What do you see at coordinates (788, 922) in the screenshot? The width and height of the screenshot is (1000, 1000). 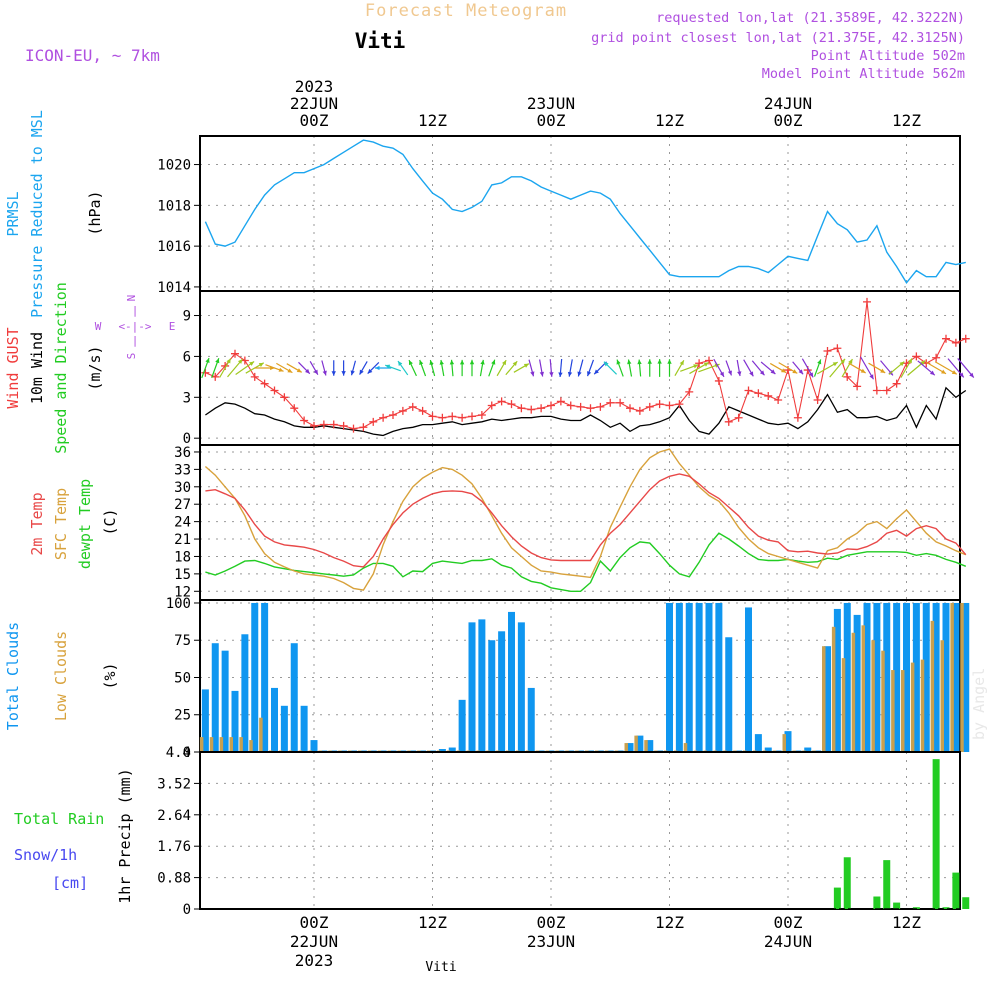 I see `bottom-time-label: 00Z` at bounding box center [788, 922].